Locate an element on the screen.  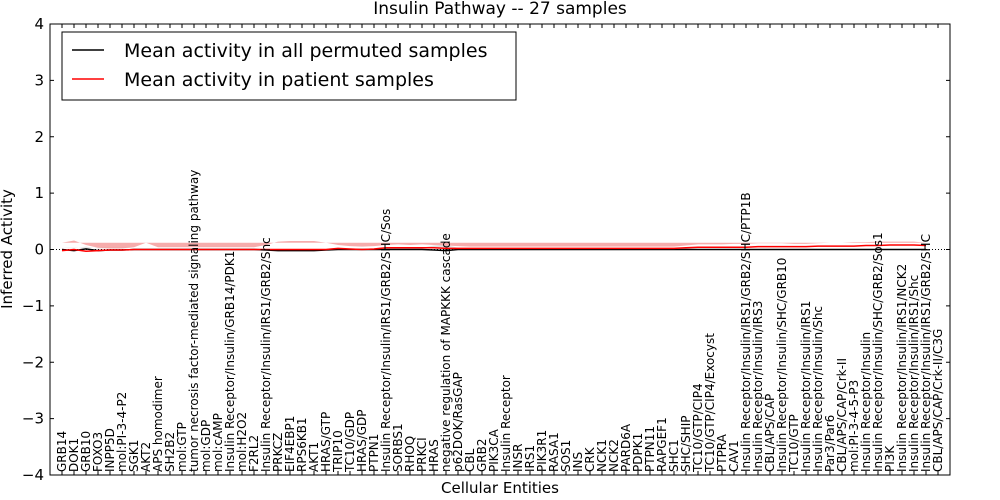
x-tick-label: RHOQ is located at coordinates (410, 454).